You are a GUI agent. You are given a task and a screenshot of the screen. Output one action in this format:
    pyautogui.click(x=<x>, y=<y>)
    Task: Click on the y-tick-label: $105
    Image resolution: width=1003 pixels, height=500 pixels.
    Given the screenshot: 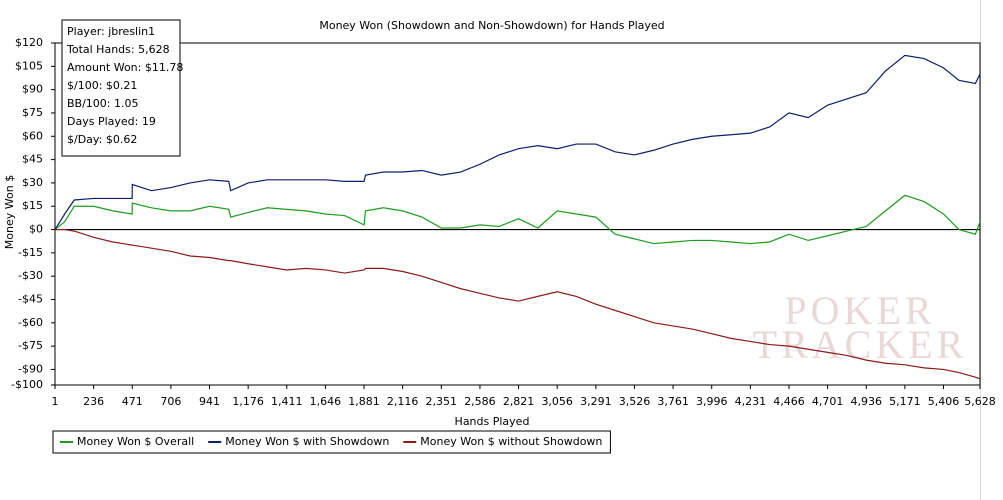 What is the action you would take?
    pyautogui.click(x=29, y=65)
    